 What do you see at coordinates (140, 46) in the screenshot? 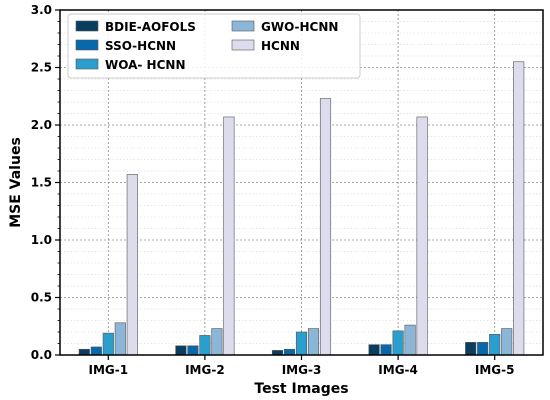
I see `legend-label: SSO-HCNN` at bounding box center [140, 46].